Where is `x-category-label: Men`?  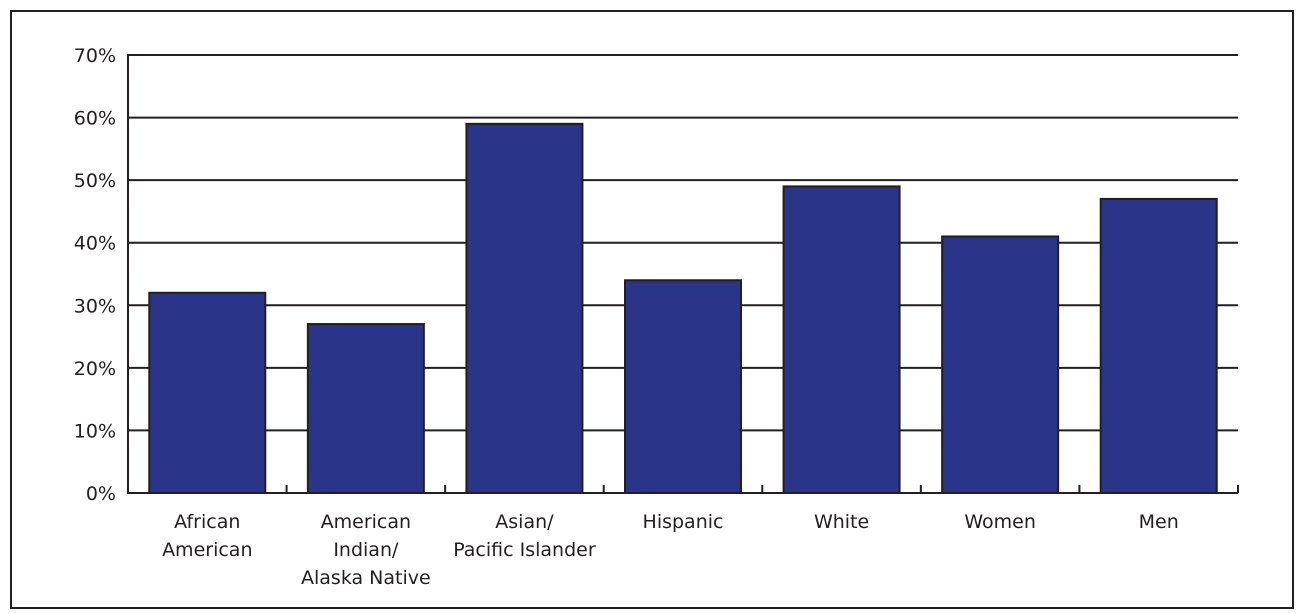
x-category-label: Men is located at coordinates (1159, 522).